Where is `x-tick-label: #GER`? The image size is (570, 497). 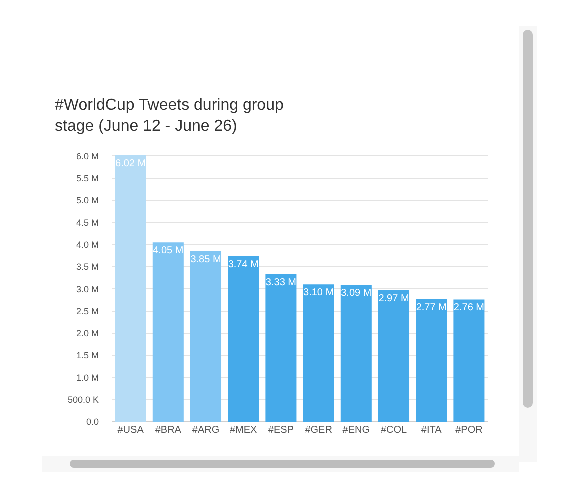
x-tick-label: #GER is located at coordinates (318, 430).